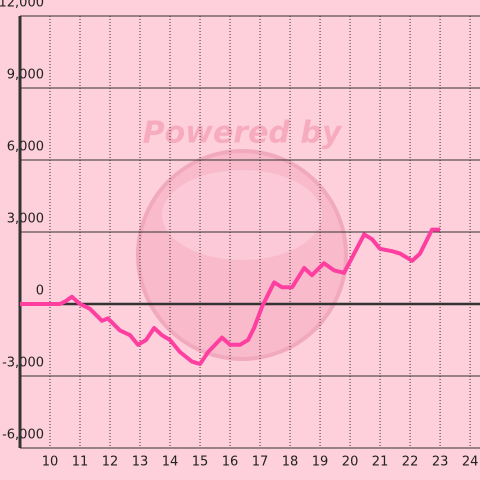 The height and width of the screenshot is (480, 480). I want to click on y-tick-label: 9,000, so click(25, 75).